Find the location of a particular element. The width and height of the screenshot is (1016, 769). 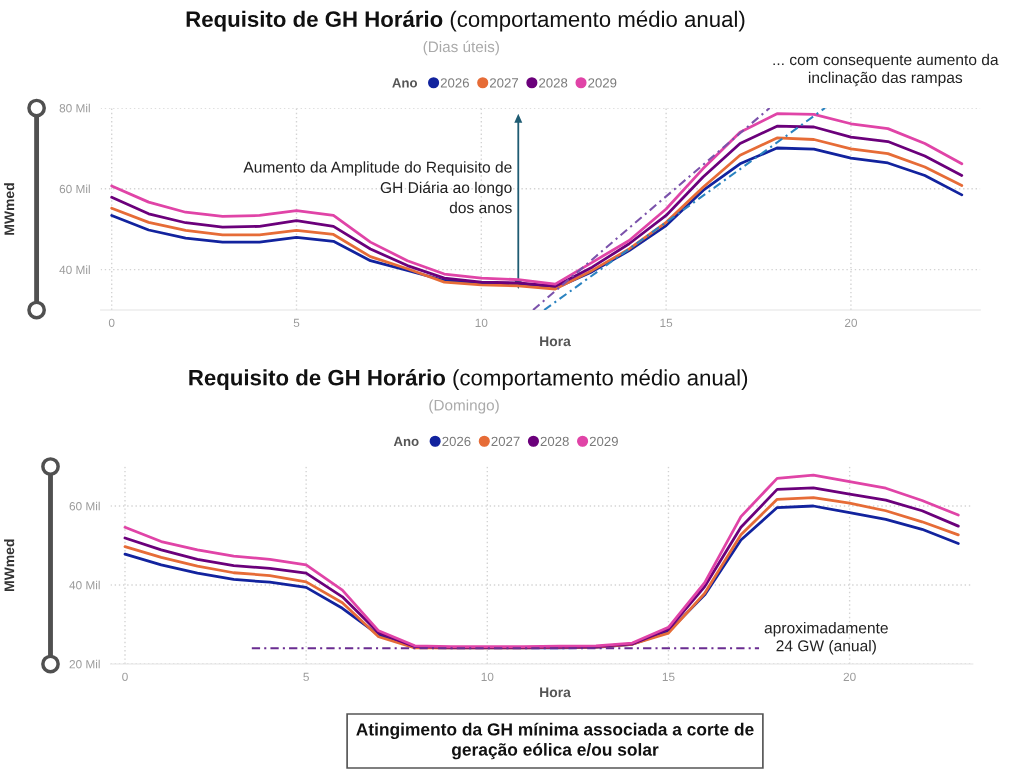

text: Atingimento da GH mínima associada a corte de geração eólica e/ou solar is located at coordinates (555, 741).